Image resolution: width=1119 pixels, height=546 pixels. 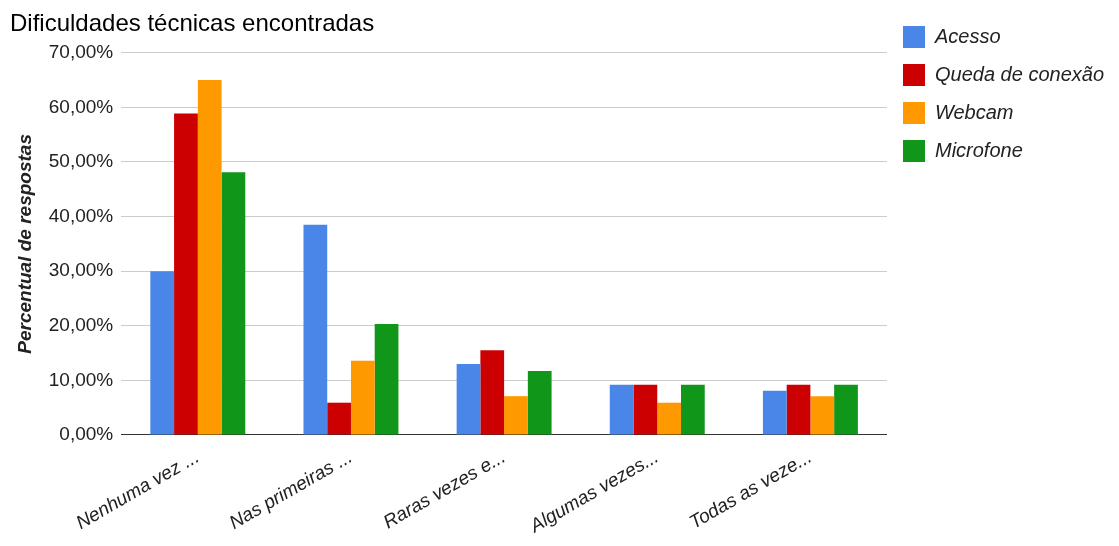 I want to click on legend-label: Queda de conexão, so click(x=1019, y=73).